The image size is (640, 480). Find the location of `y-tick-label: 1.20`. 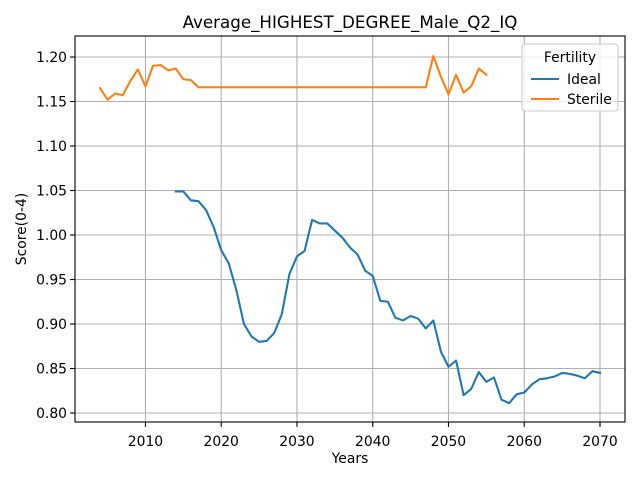

y-tick-label: 1.20 is located at coordinates (51, 58).